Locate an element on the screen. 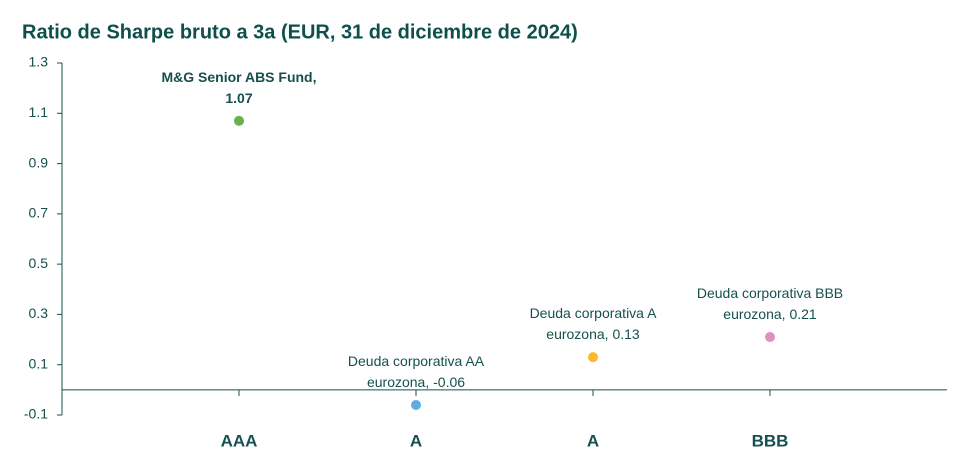 Image resolution: width=958 pixels, height=457 pixels. y-tick-label: 1.3 is located at coordinates (39, 62).